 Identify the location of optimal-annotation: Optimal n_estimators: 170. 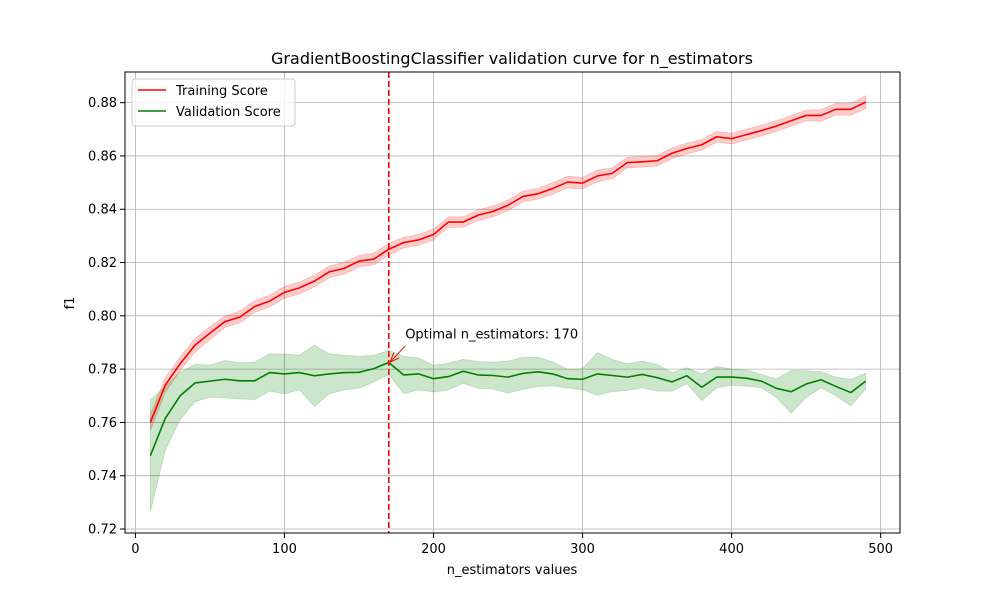
(484, 344).